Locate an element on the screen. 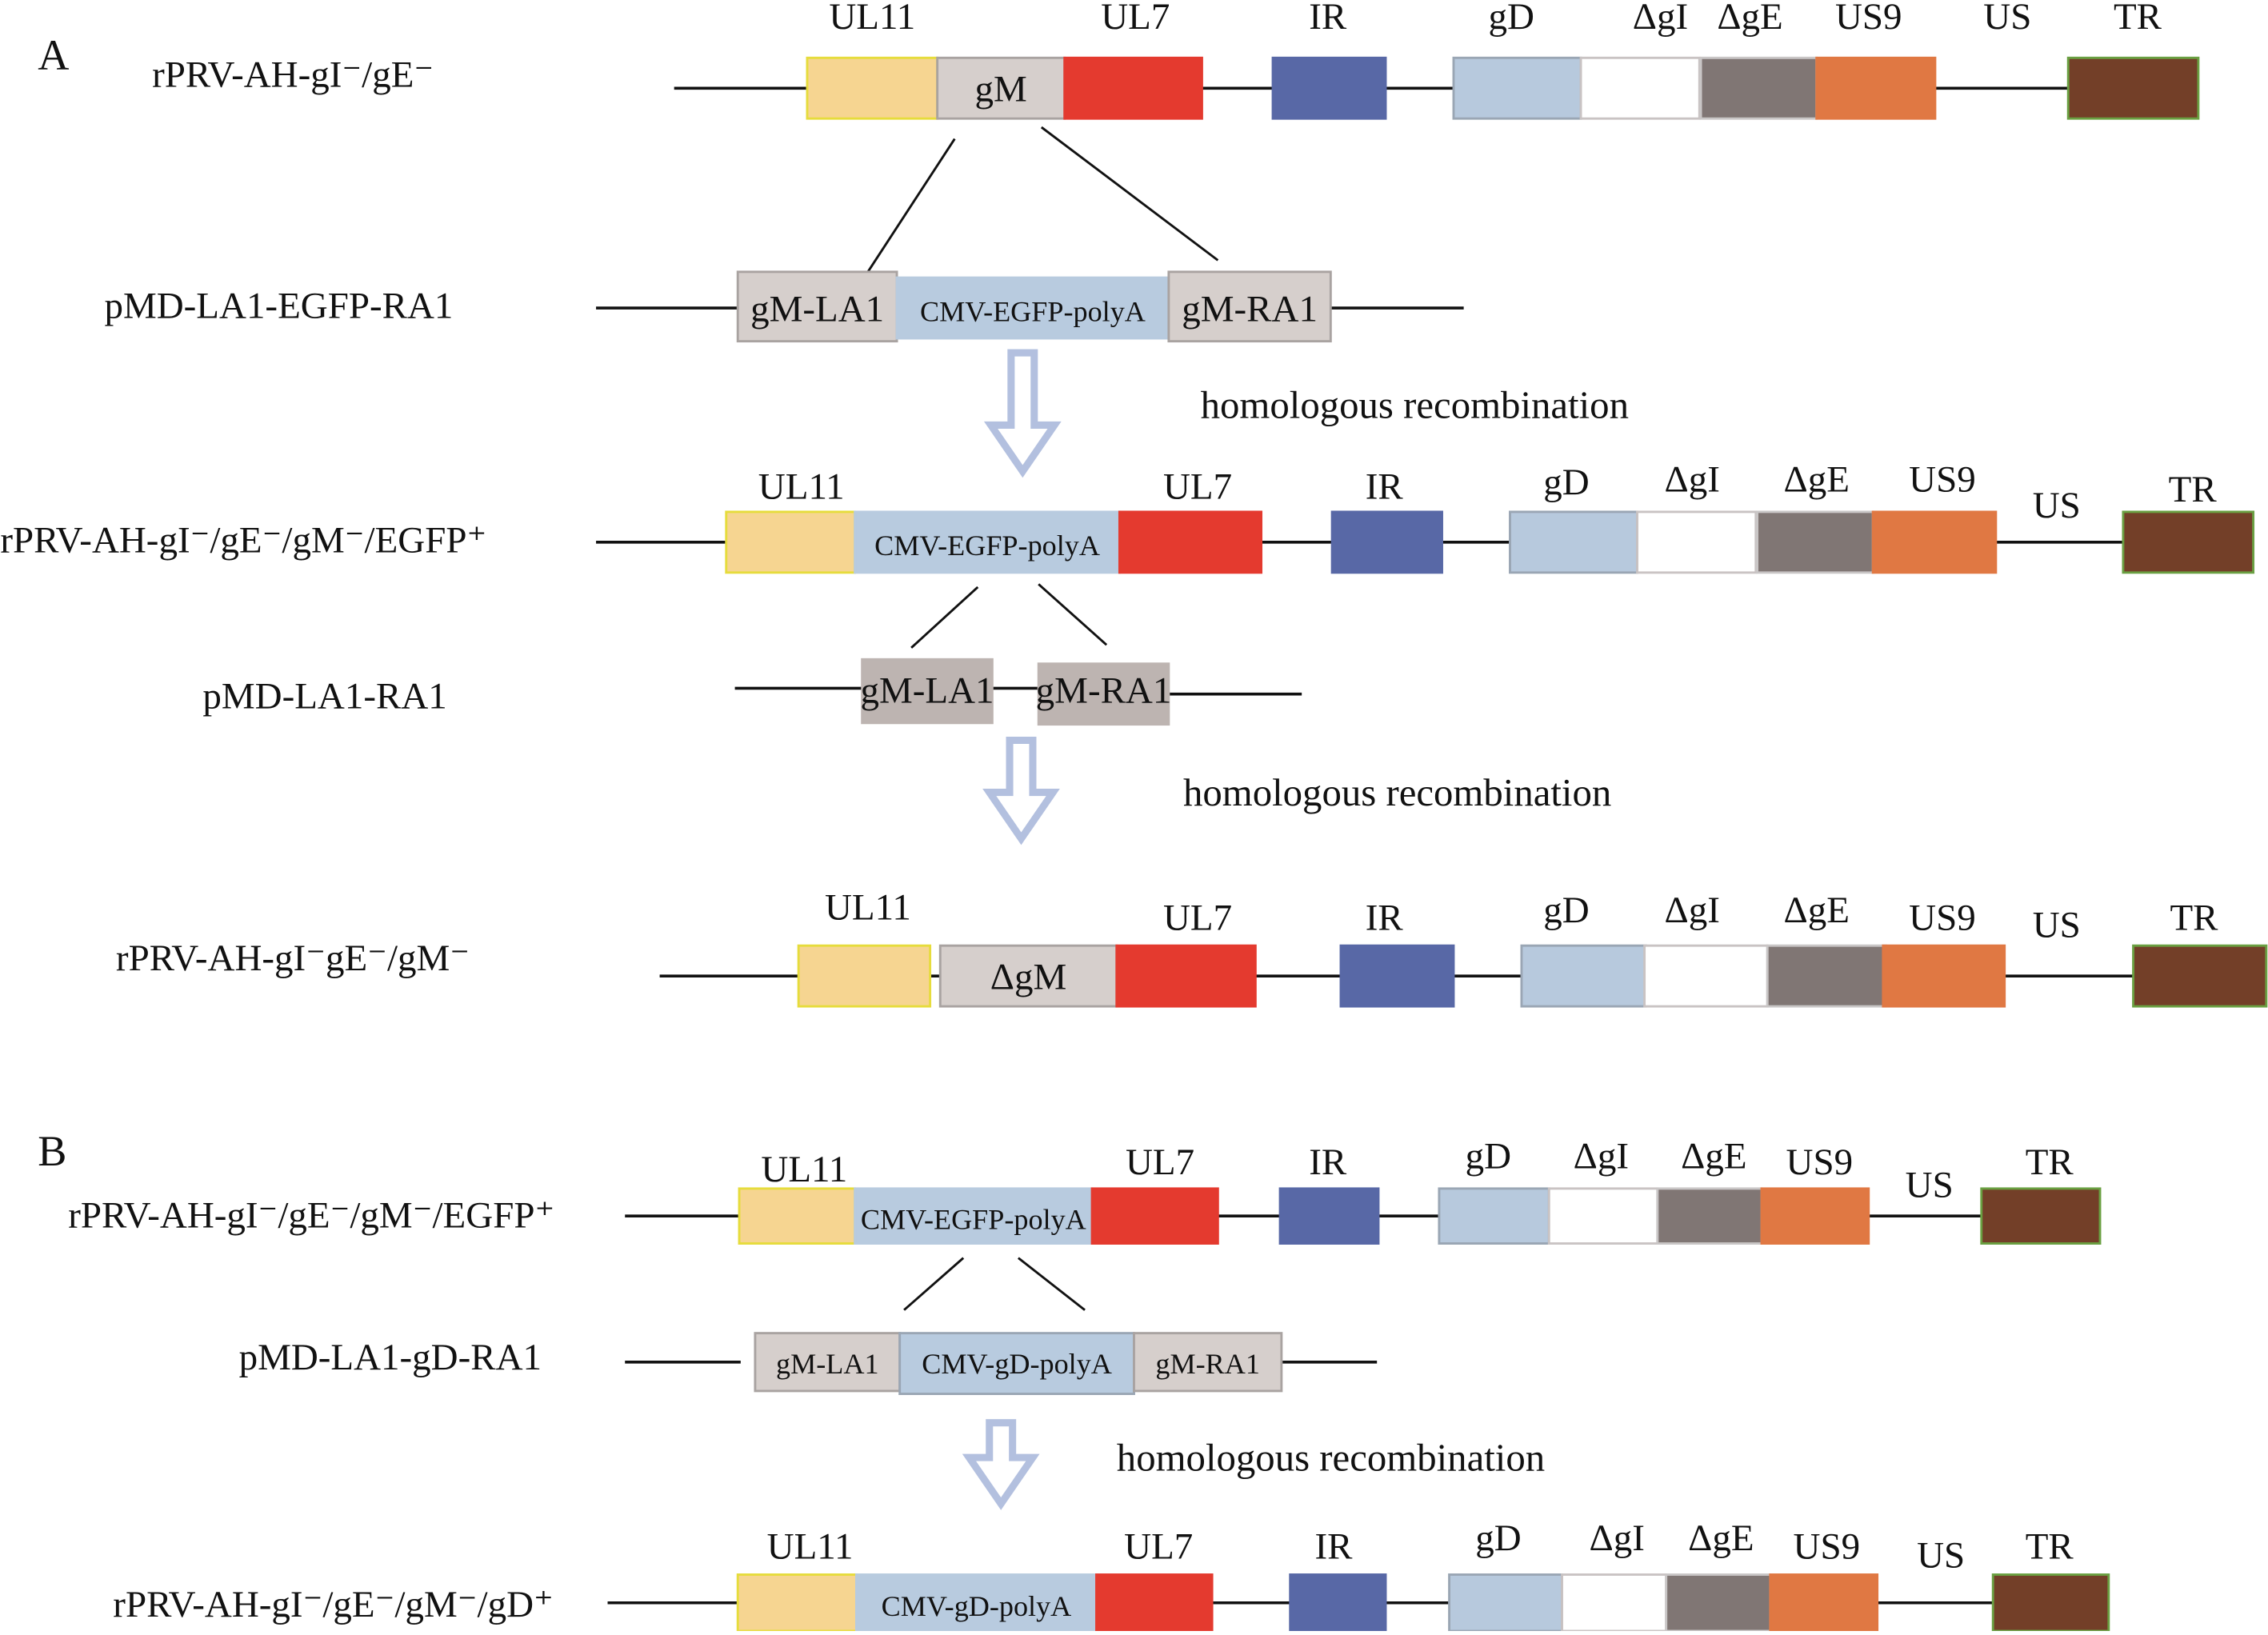  recombination-note-2: homologous recombination is located at coordinates (1397, 792).